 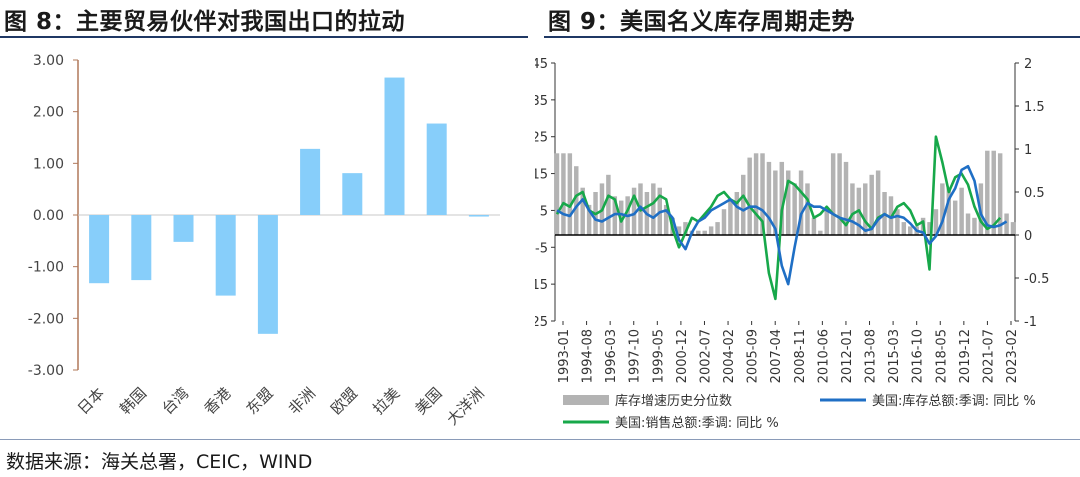 I want to click on fig9-x-tick-label: 2015-03, so click(x=894, y=356).